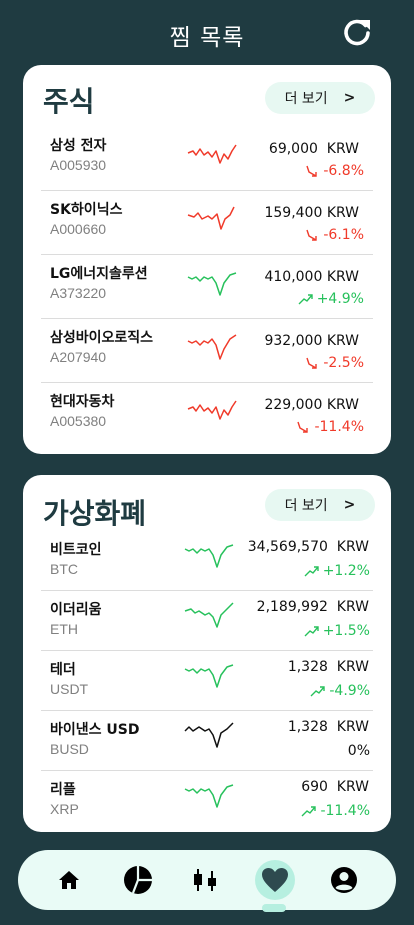 Image resolution: width=414 pixels, height=925 pixels. I want to click on list-item: 바이낸스 USD BUSD 1,328 KRW 0%, so click(207, 741).